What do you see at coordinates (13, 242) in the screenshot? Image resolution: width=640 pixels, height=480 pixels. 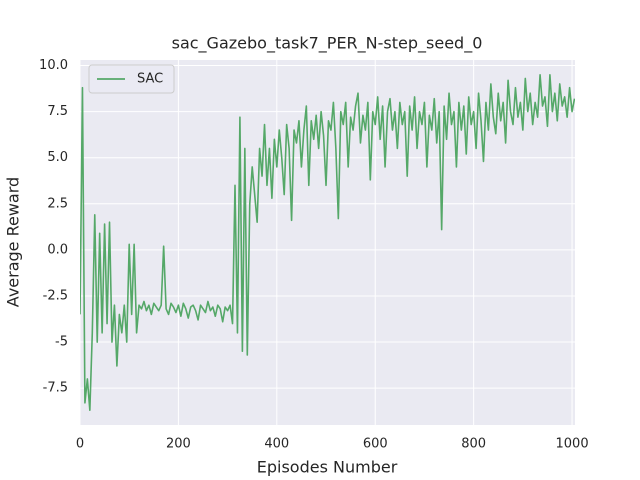 I see `y-axis-label: Average Reward` at bounding box center [13, 242].